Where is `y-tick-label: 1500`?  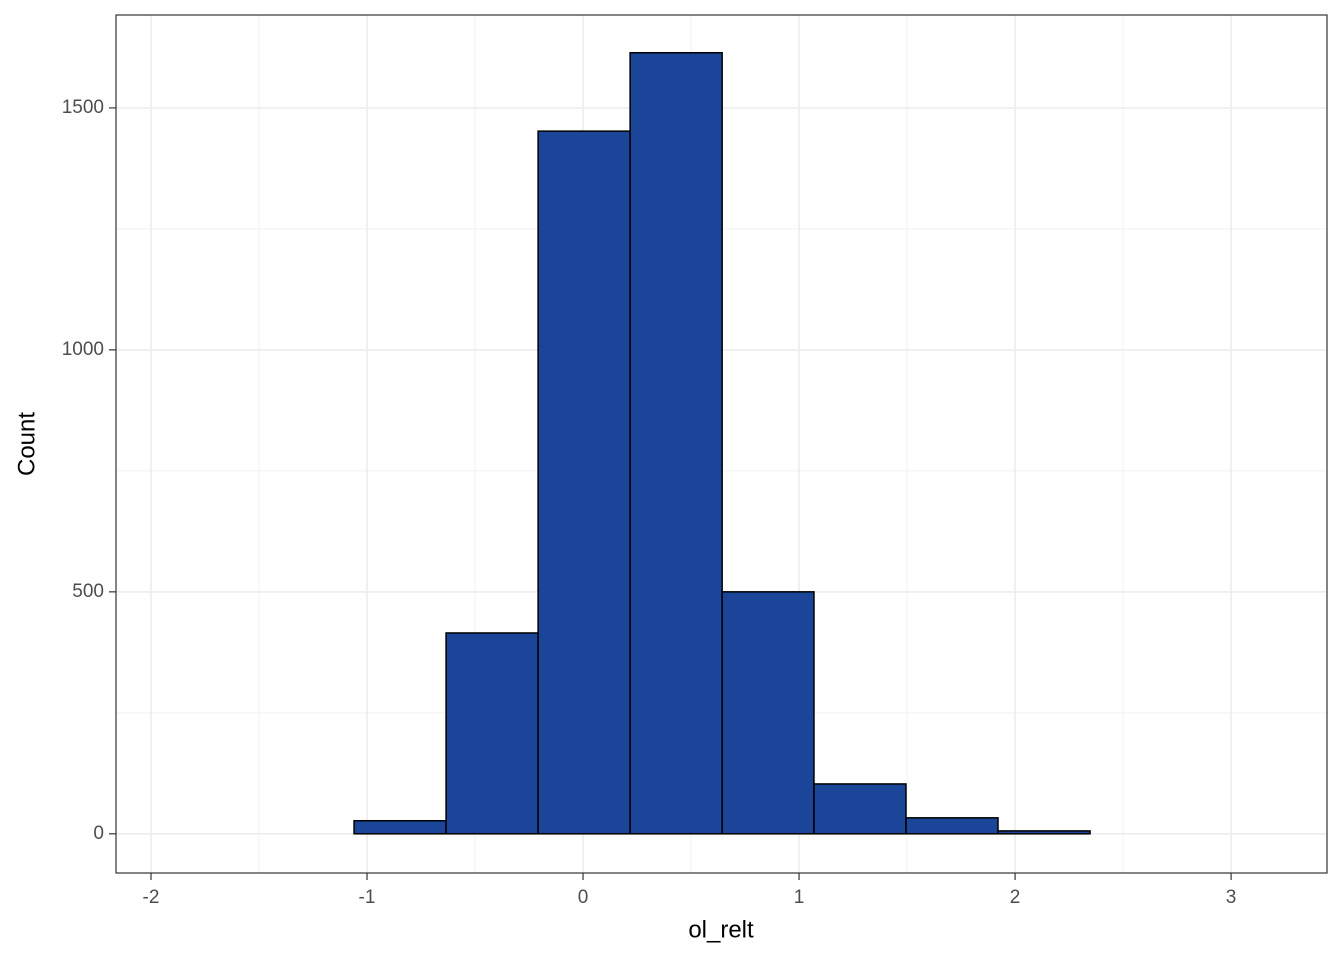 y-tick-label: 1500 is located at coordinates (83, 107).